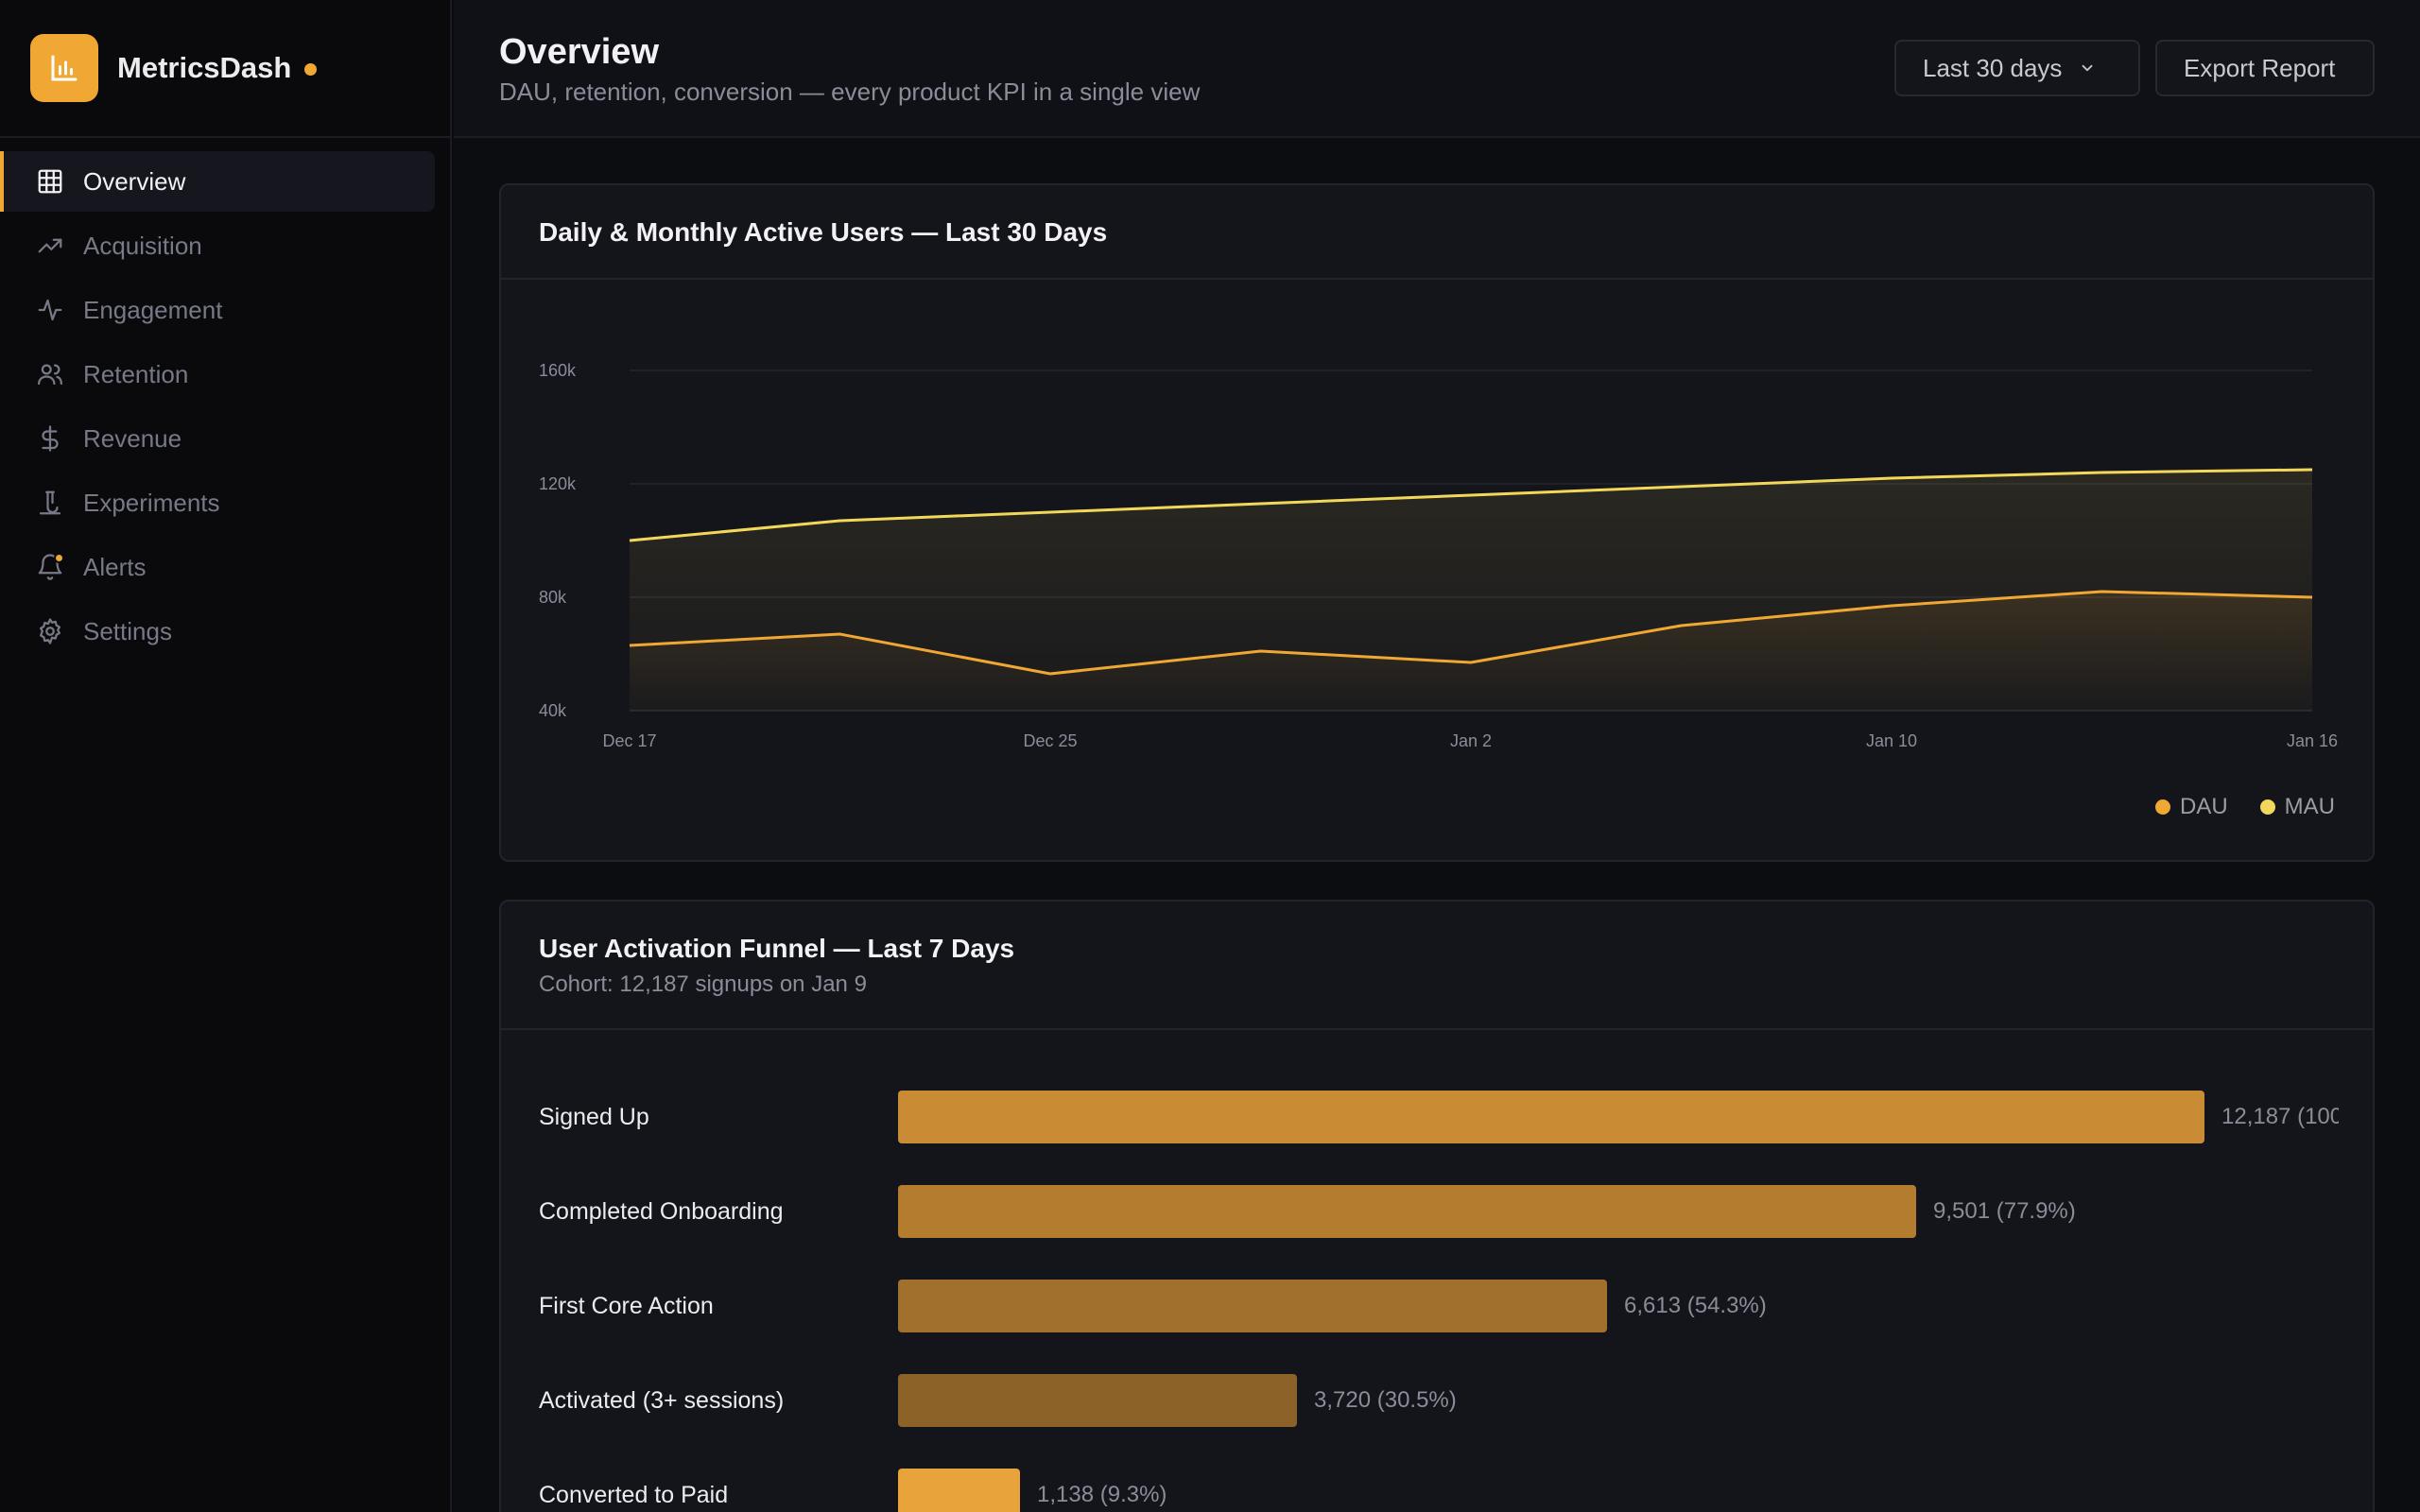 This screenshot has width=2420, height=1512. What do you see at coordinates (153, 309) in the screenshot?
I see `sidebar-item-label: Engagement` at bounding box center [153, 309].